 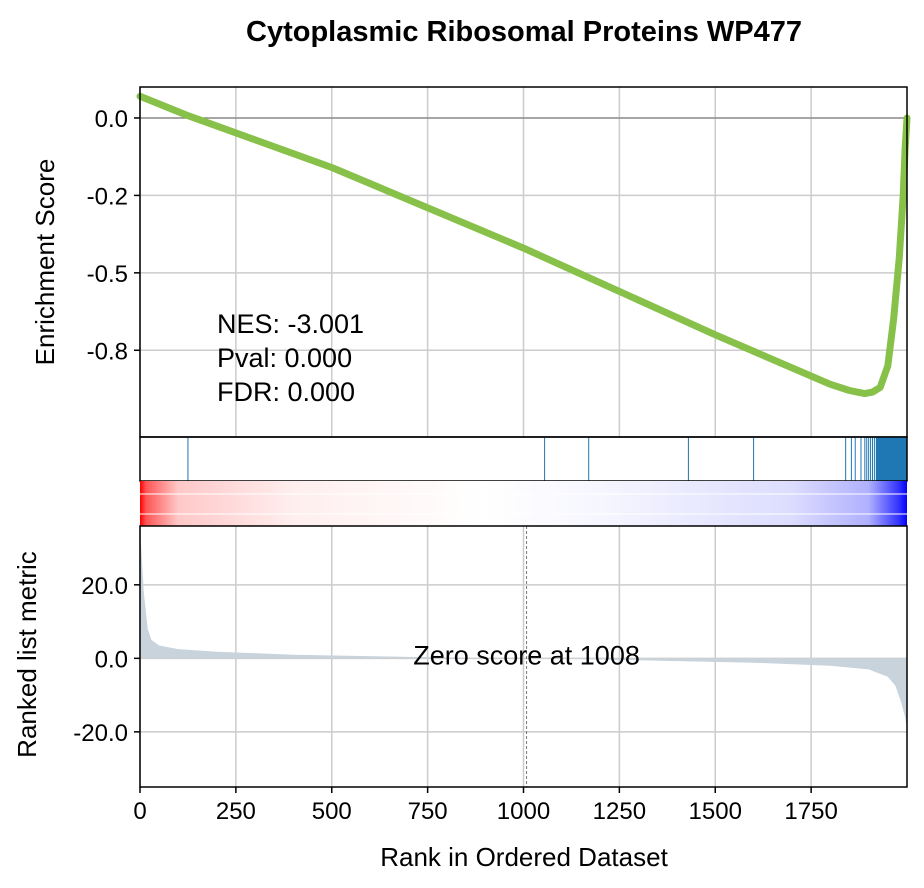 What do you see at coordinates (284, 358) in the screenshot?
I see `pval-stat: Pval: 0.000` at bounding box center [284, 358].